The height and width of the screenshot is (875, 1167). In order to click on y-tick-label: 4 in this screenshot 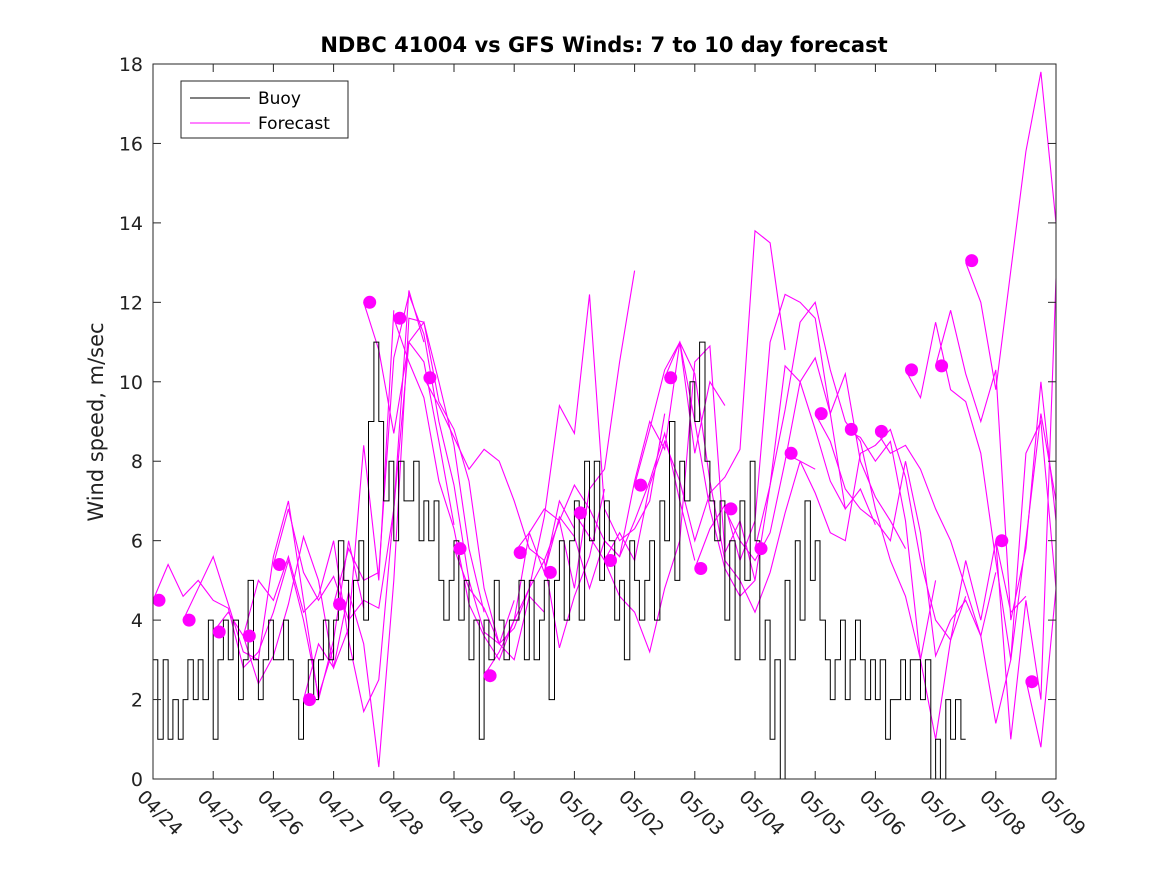, I will do `click(137, 621)`.